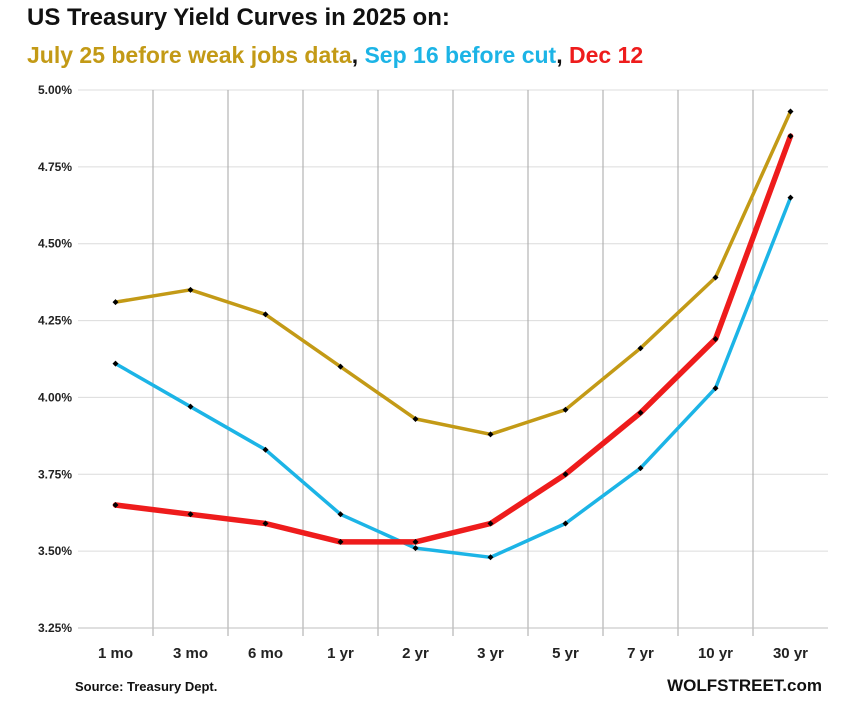 The width and height of the screenshot is (842, 715). What do you see at coordinates (55, 321) in the screenshot?
I see `y-tick-label: 4.25%` at bounding box center [55, 321].